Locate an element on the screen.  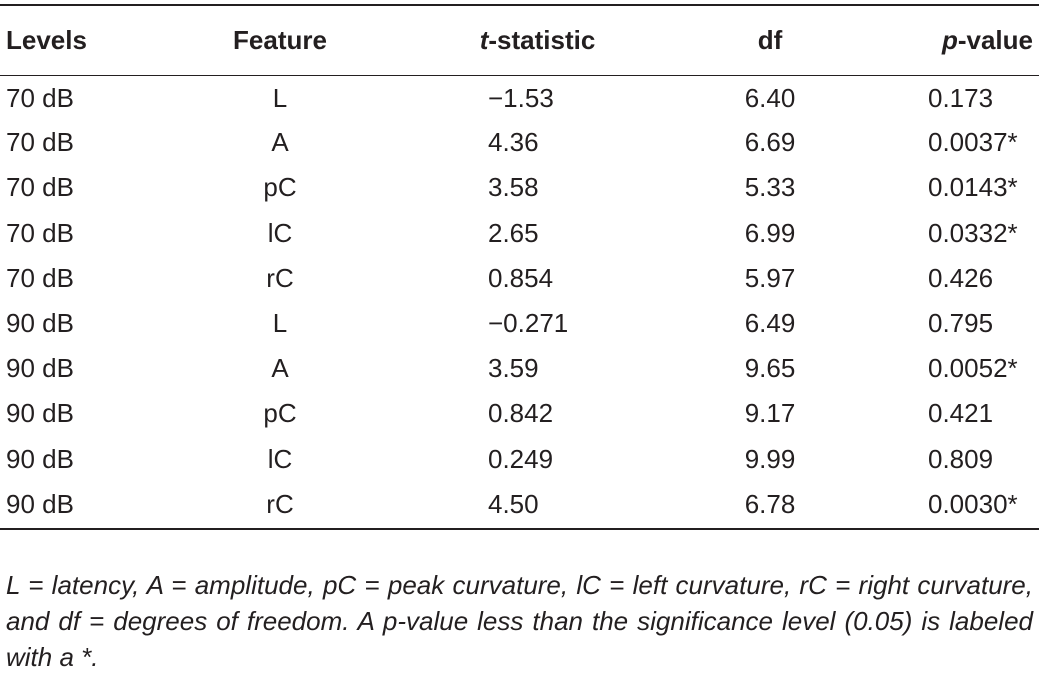
cell-p-value: 0.0037* is located at coordinates (973, 142).